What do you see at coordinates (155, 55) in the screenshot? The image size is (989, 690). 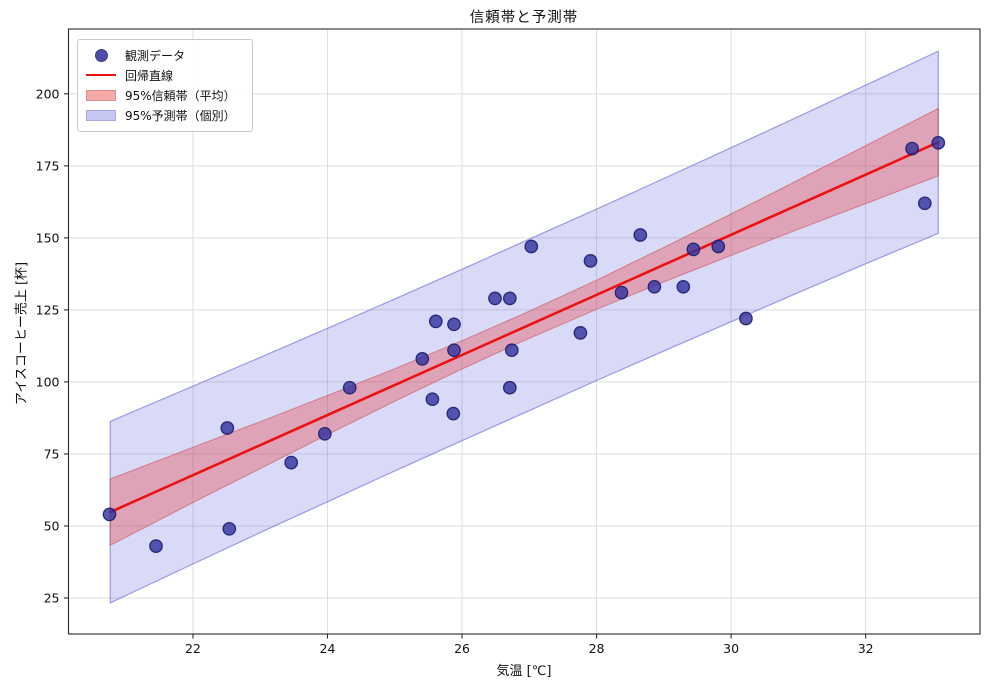 I see `legend-label-observed: 観測データ` at bounding box center [155, 55].